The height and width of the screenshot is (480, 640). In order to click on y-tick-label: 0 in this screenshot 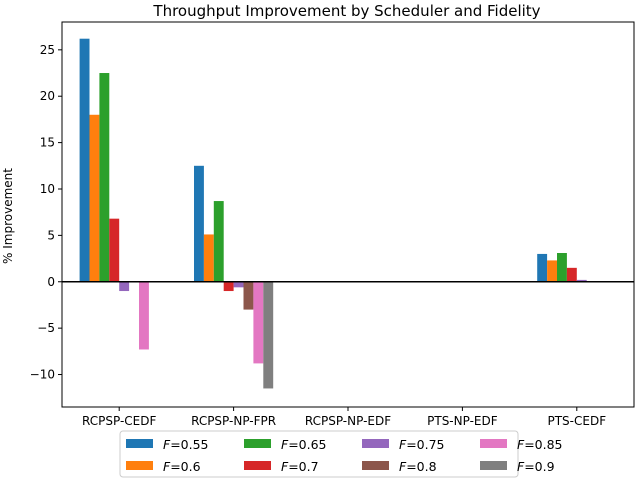, I will do `click(51, 282)`.